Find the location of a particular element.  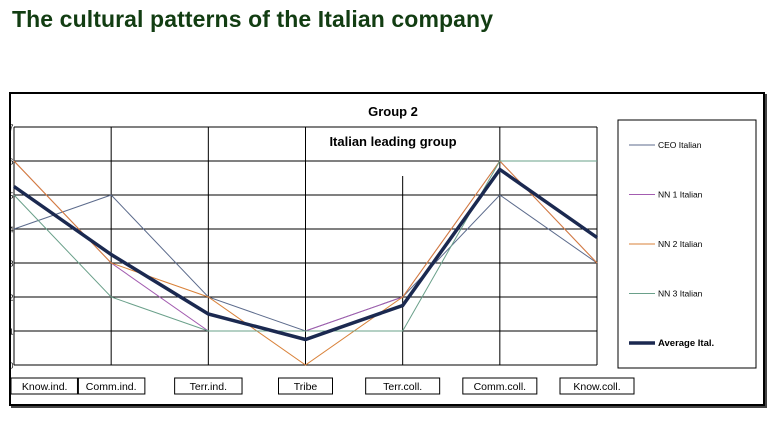

legend-item: CEO Italian is located at coordinates (665, 145).